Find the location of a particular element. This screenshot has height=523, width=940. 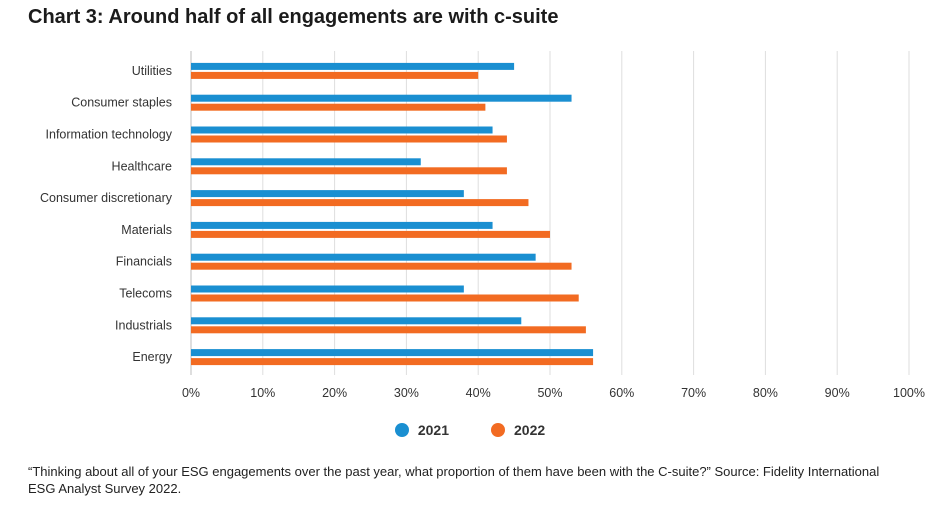

category-label: Information technology is located at coordinates (109, 135).